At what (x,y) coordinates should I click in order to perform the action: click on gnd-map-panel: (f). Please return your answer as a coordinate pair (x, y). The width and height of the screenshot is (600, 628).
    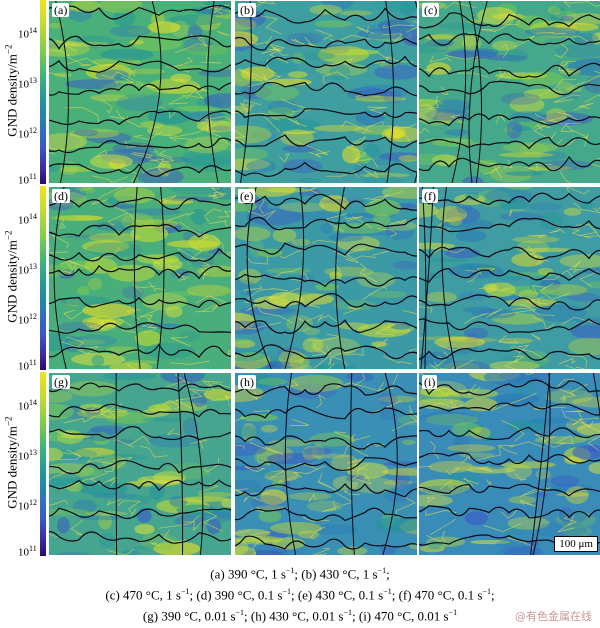
    Looking at the image, I should click on (509, 278).